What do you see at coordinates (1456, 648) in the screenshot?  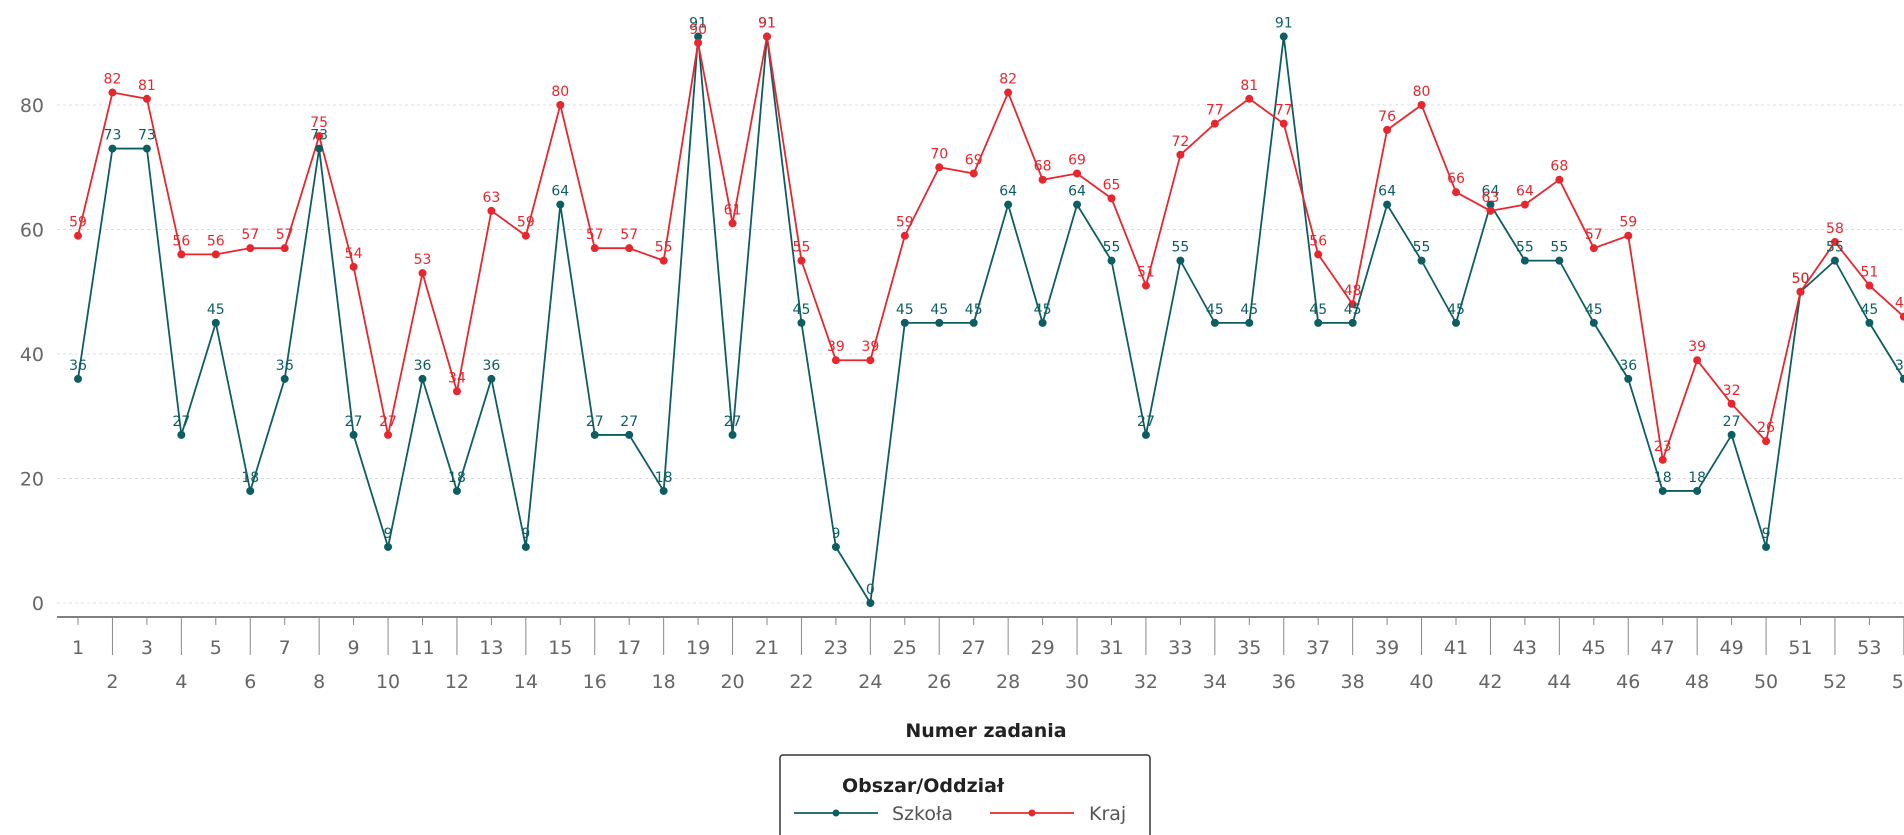 I see `x-tick-label: 41` at bounding box center [1456, 648].